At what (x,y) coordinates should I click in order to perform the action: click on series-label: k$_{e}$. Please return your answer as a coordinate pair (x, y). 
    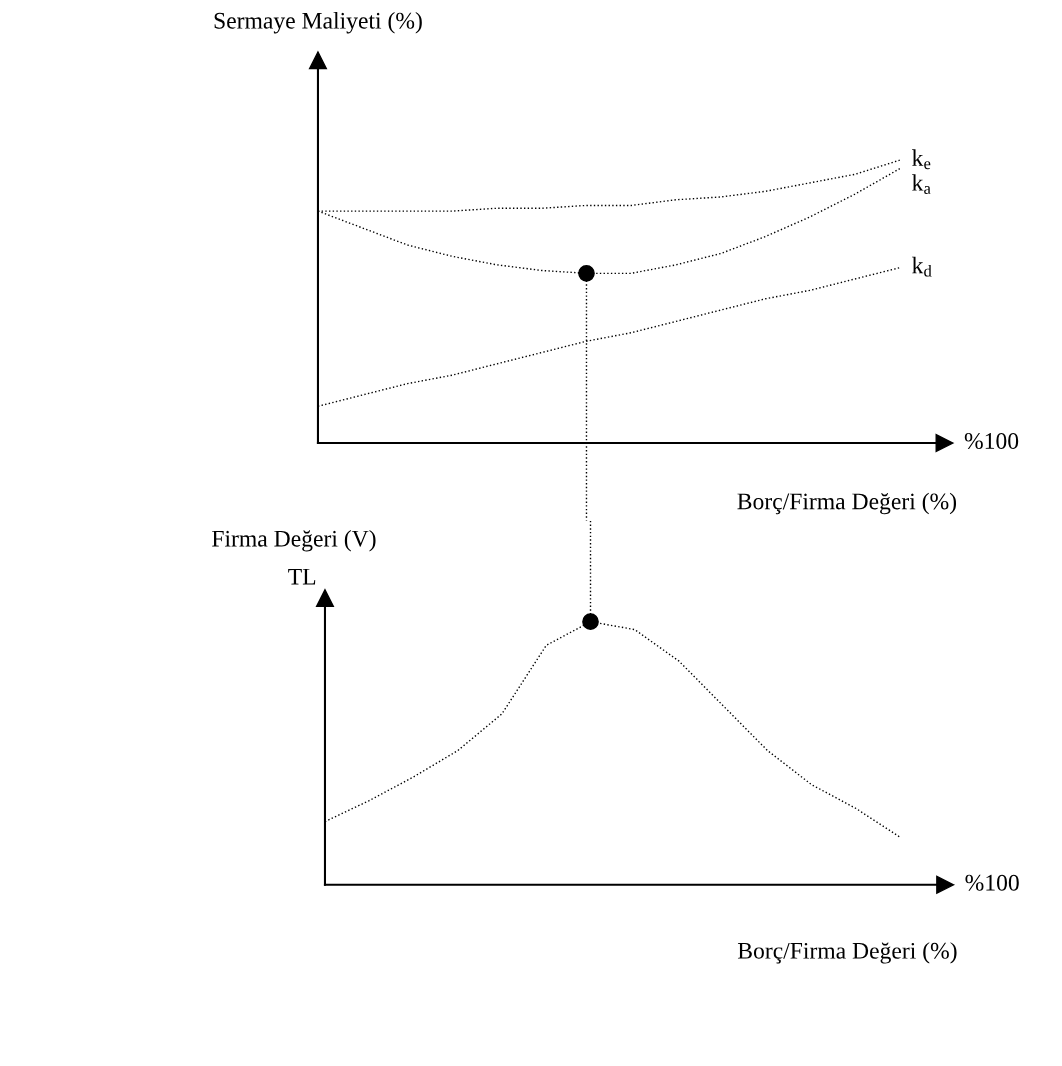
    Looking at the image, I should click on (921, 159).